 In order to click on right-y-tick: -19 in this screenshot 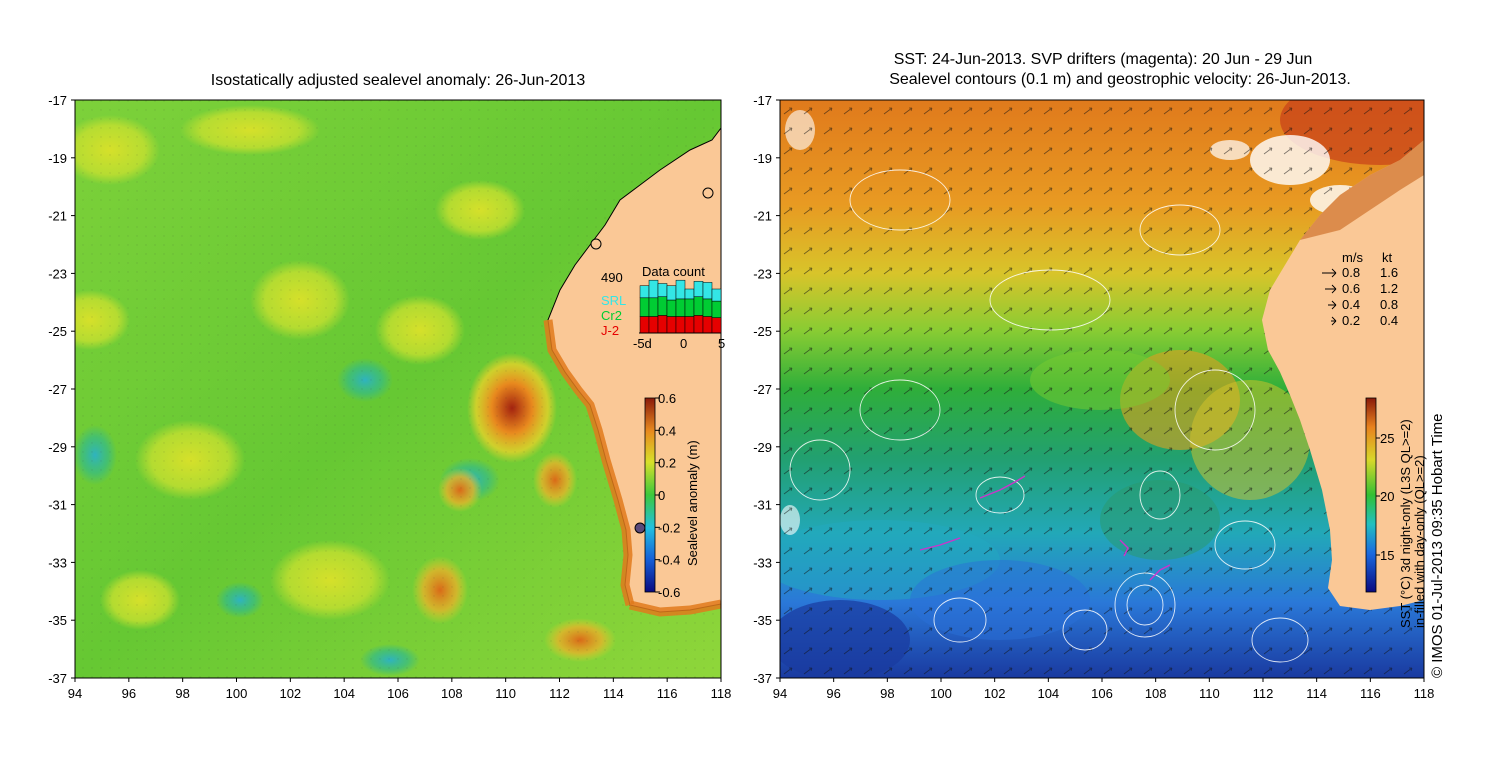, I will do `click(762, 158)`.